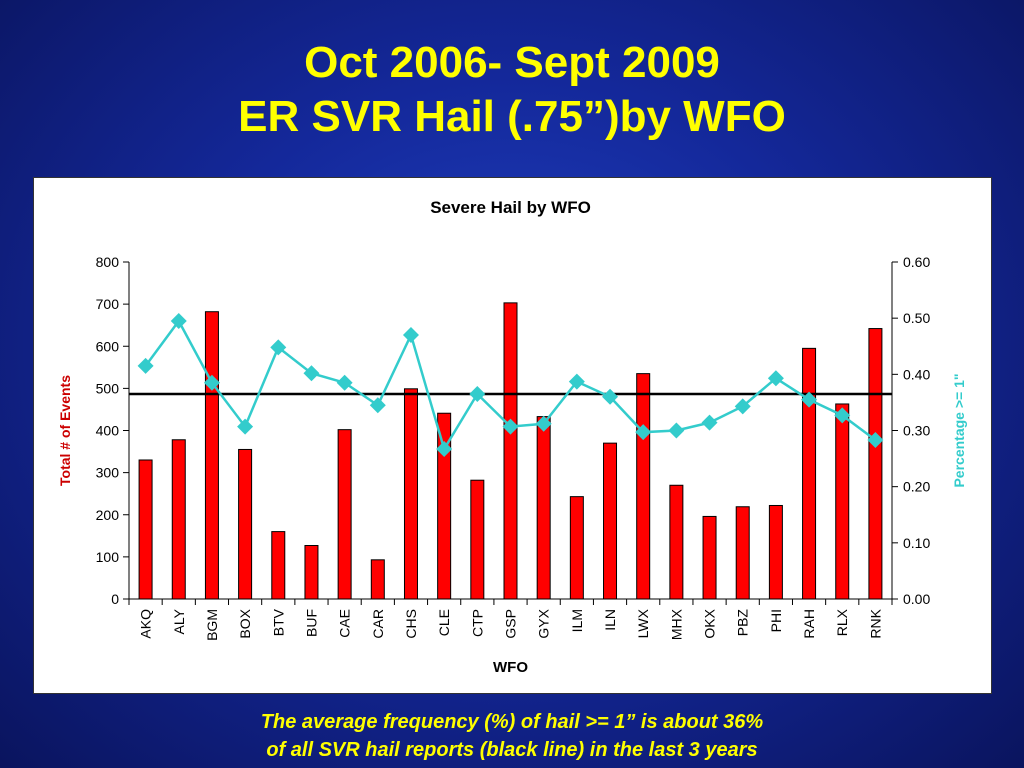  What do you see at coordinates (643, 623) in the screenshot?
I see `x-tick-label-lwx: LWX` at bounding box center [643, 623].